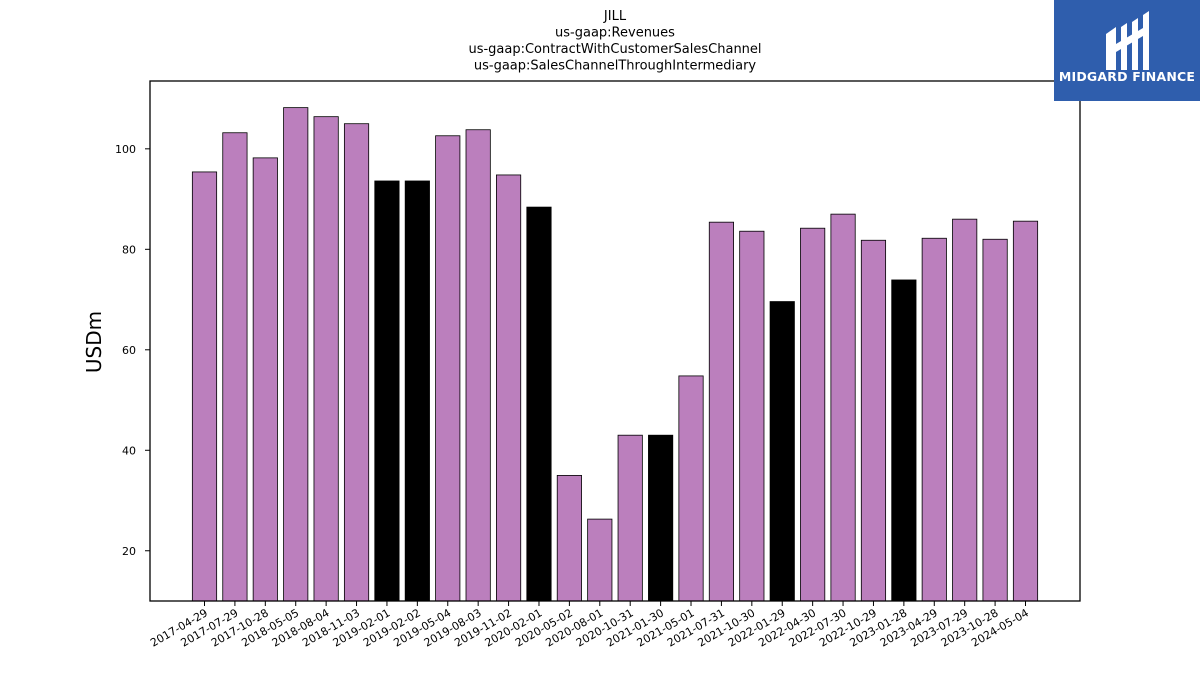  Describe the element at coordinates (129, 450) in the screenshot. I see `y-tick-label: 40` at that location.